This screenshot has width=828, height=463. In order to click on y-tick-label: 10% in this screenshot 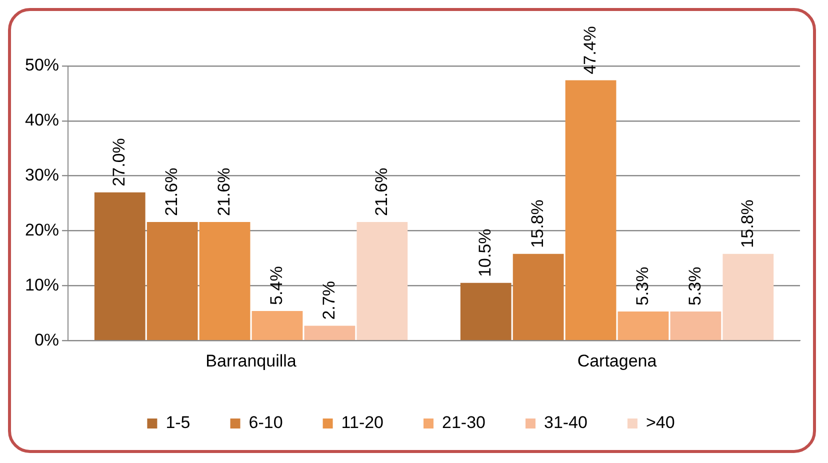, I will do `click(42, 284)`.